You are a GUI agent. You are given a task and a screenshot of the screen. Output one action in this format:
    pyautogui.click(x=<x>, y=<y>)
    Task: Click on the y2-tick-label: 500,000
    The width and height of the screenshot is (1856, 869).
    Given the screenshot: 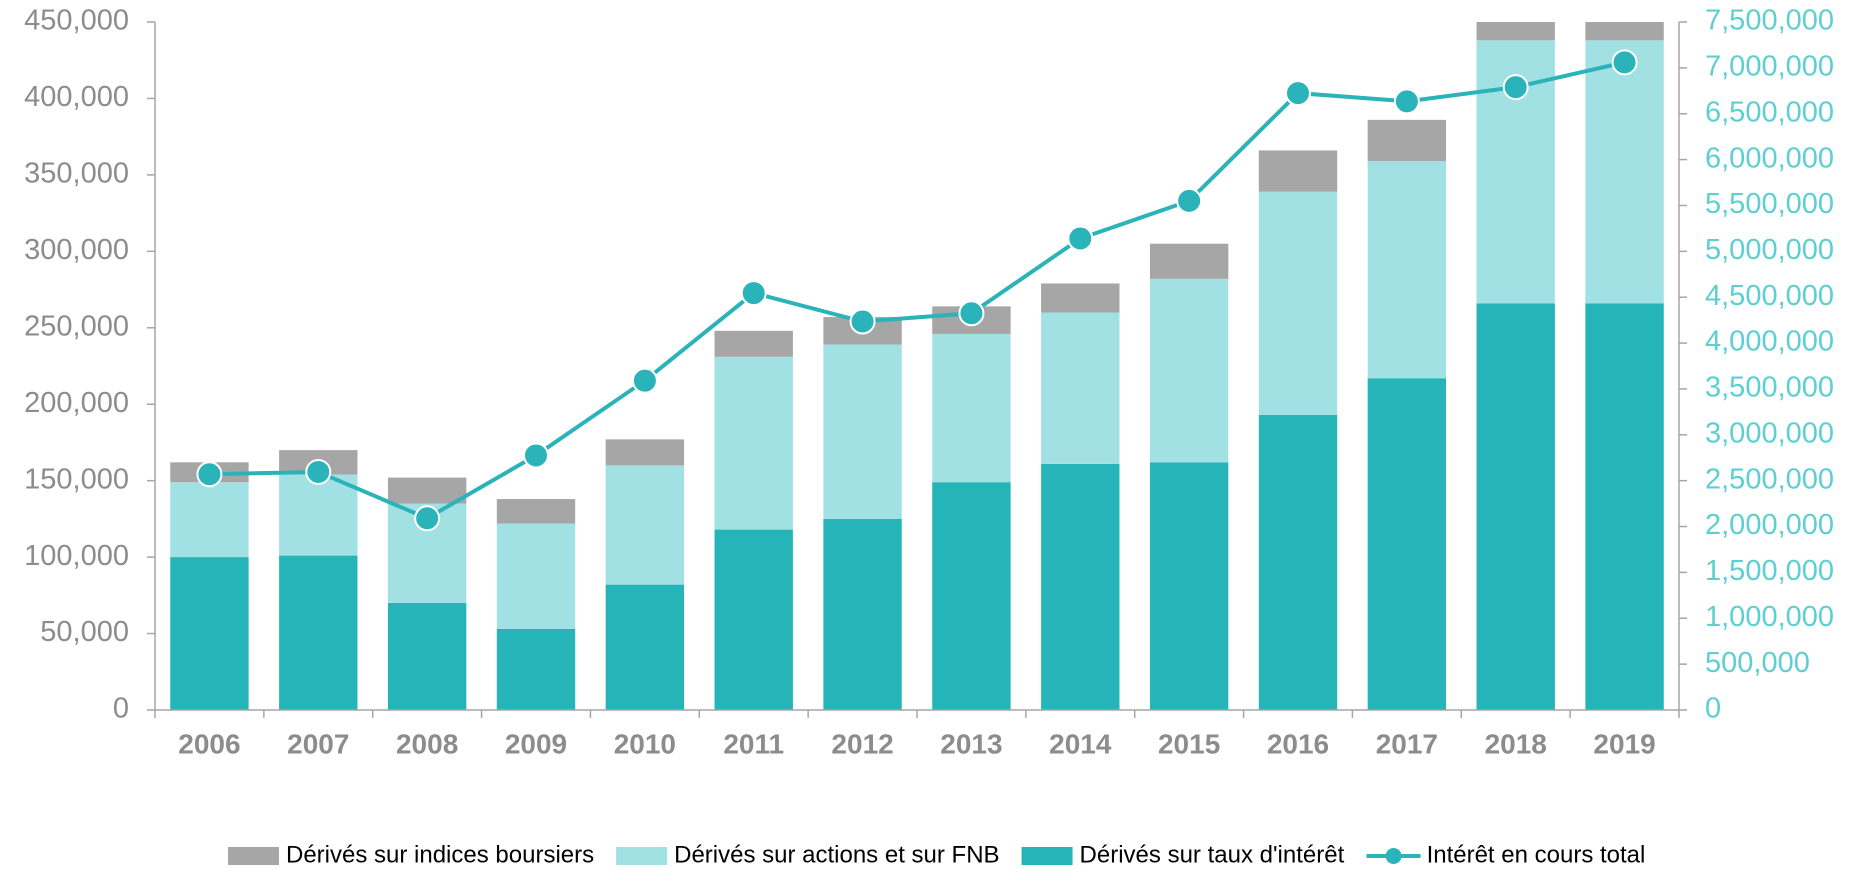 What is the action you would take?
    pyautogui.click(x=1757, y=663)
    